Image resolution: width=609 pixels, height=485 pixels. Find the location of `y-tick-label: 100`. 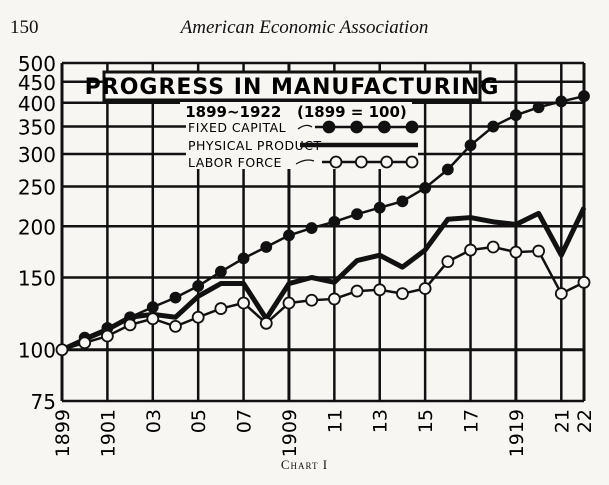

y-tick-label: 100 is located at coordinates (37, 351).